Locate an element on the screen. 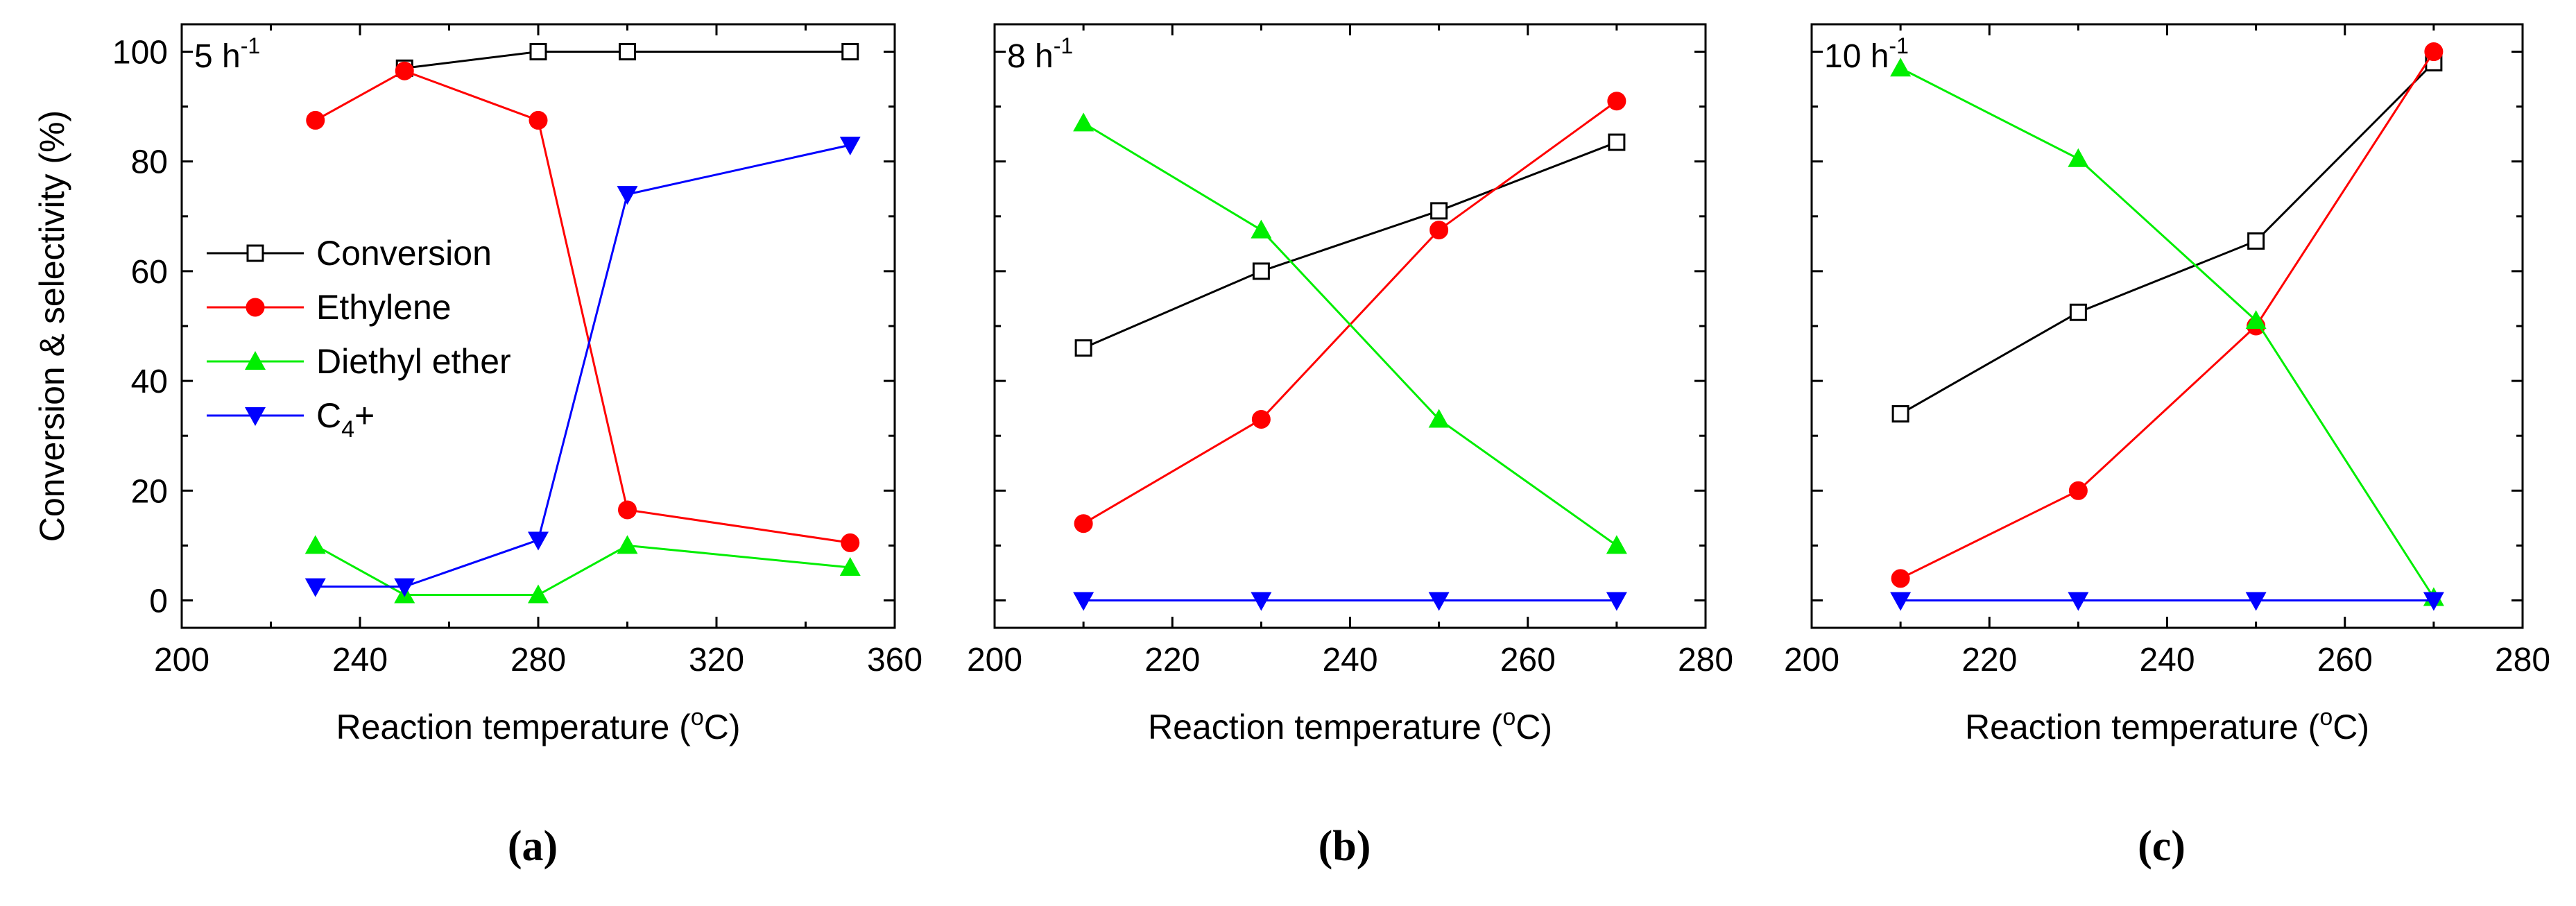  y-tick-label: 60 is located at coordinates (149, 273).